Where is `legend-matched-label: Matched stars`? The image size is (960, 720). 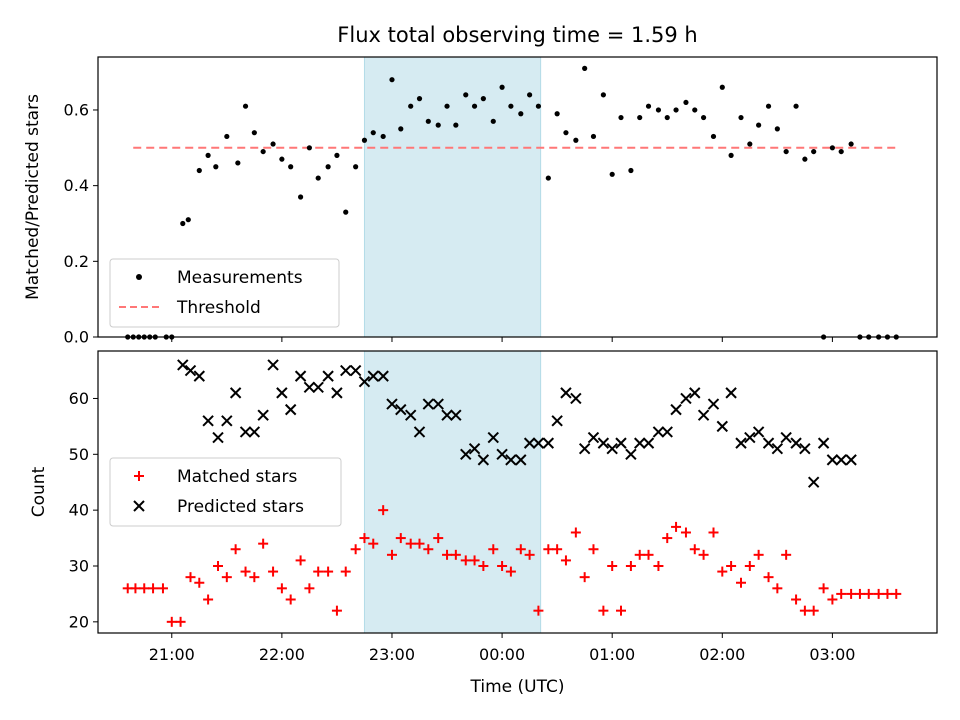 legend-matched-label: Matched stars is located at coordinates (237, 477).